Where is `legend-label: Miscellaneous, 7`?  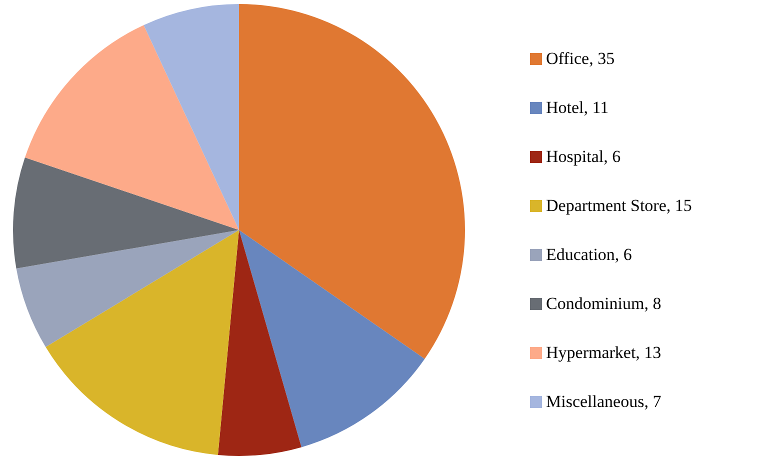
legend-label: Miscellaneous, 7 is located at coordinates (604, 401).